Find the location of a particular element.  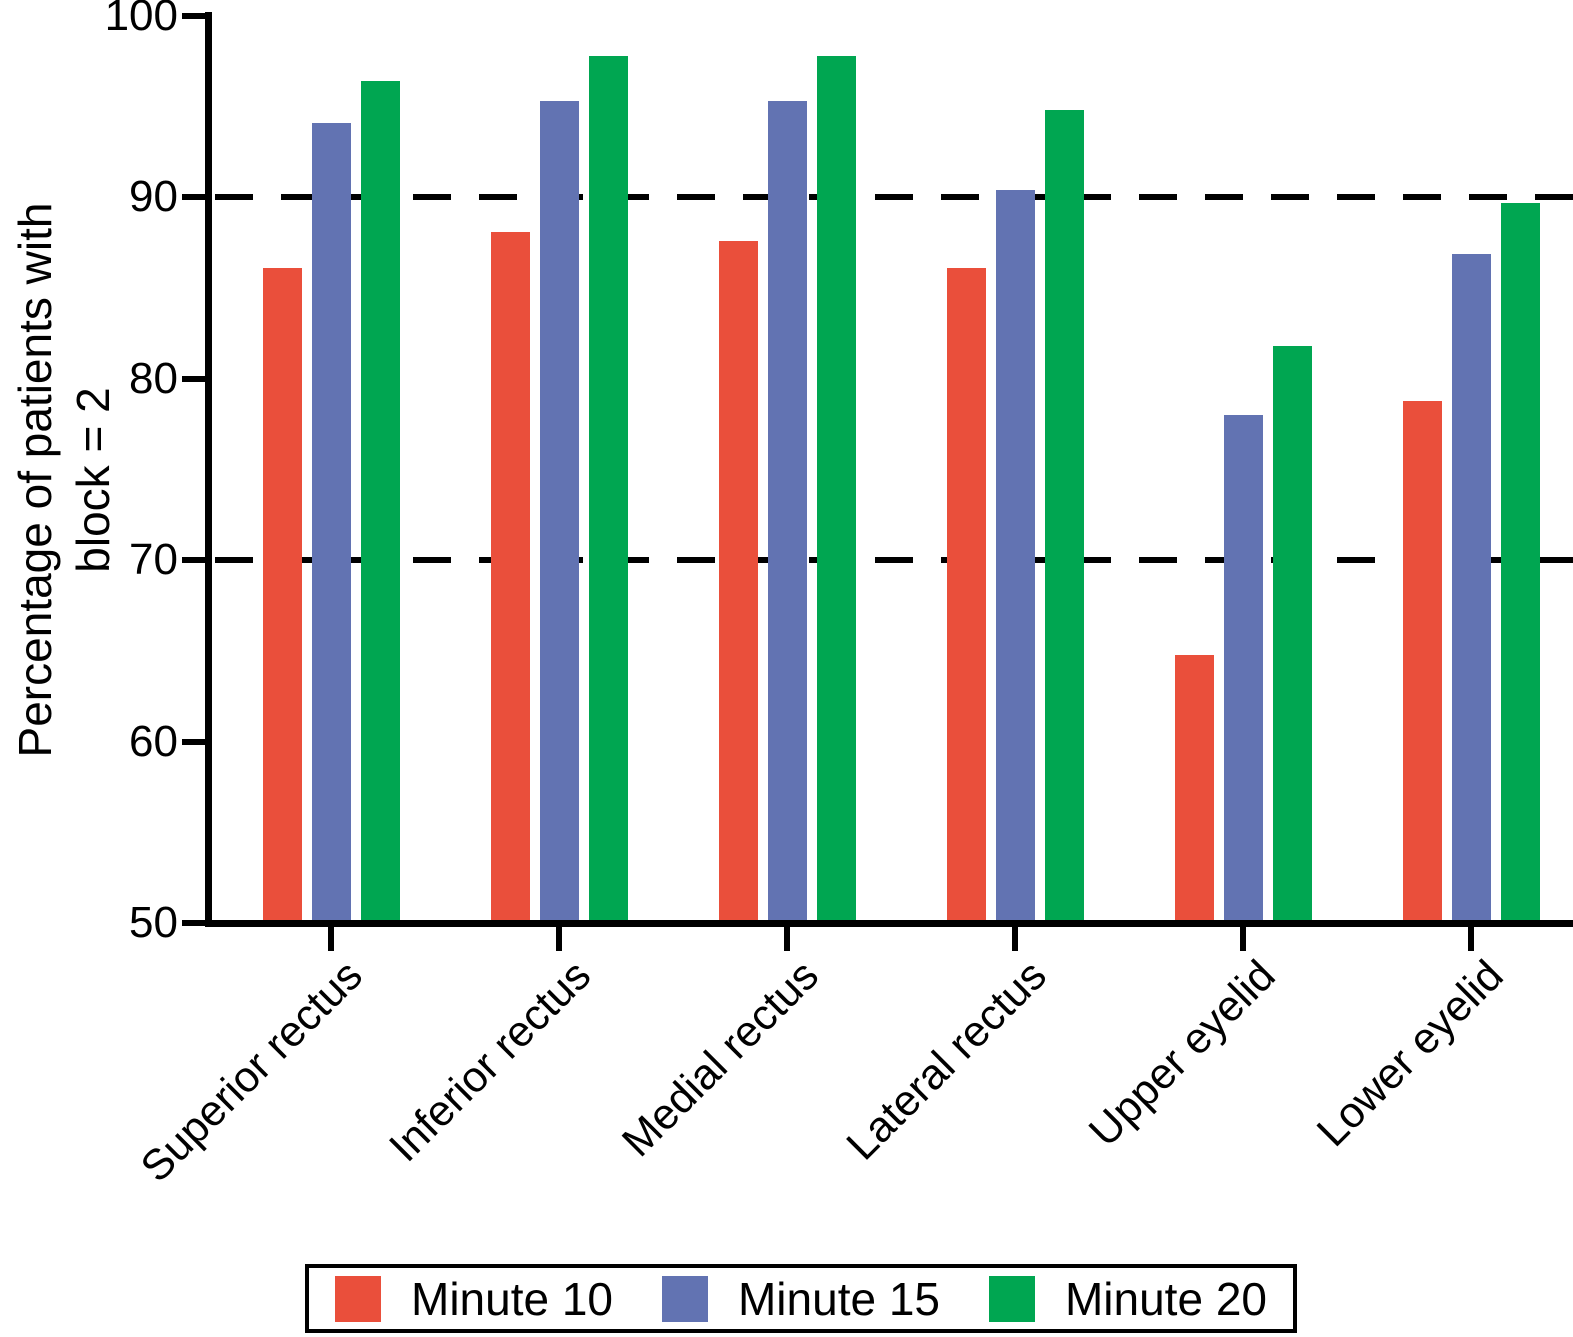

legend-item-minute-15: Minute 15 is located at coordinates (800, 1298).